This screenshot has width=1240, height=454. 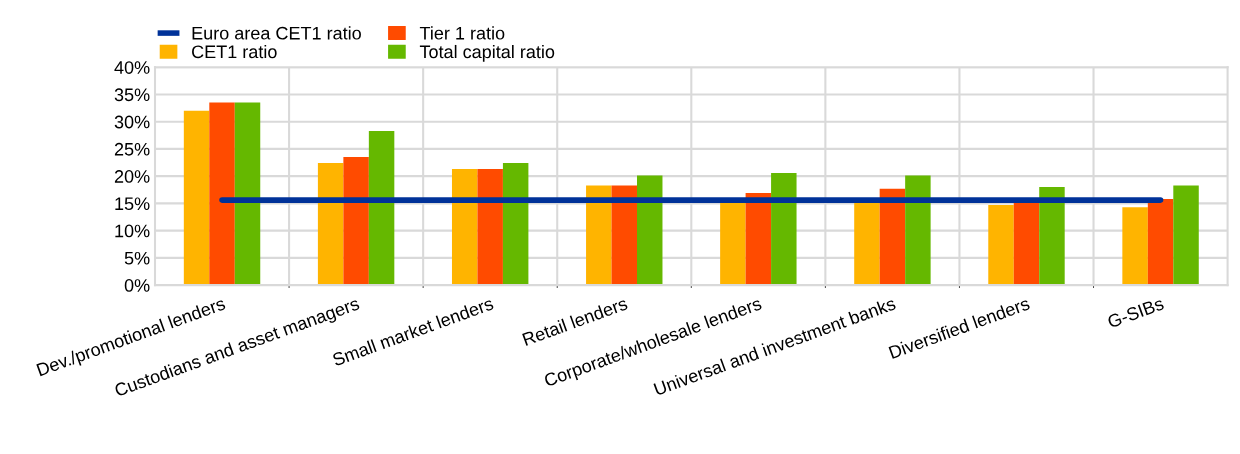 I want to click on legend-label: Euro area CET1 ratio, so click(x=276, y=33).